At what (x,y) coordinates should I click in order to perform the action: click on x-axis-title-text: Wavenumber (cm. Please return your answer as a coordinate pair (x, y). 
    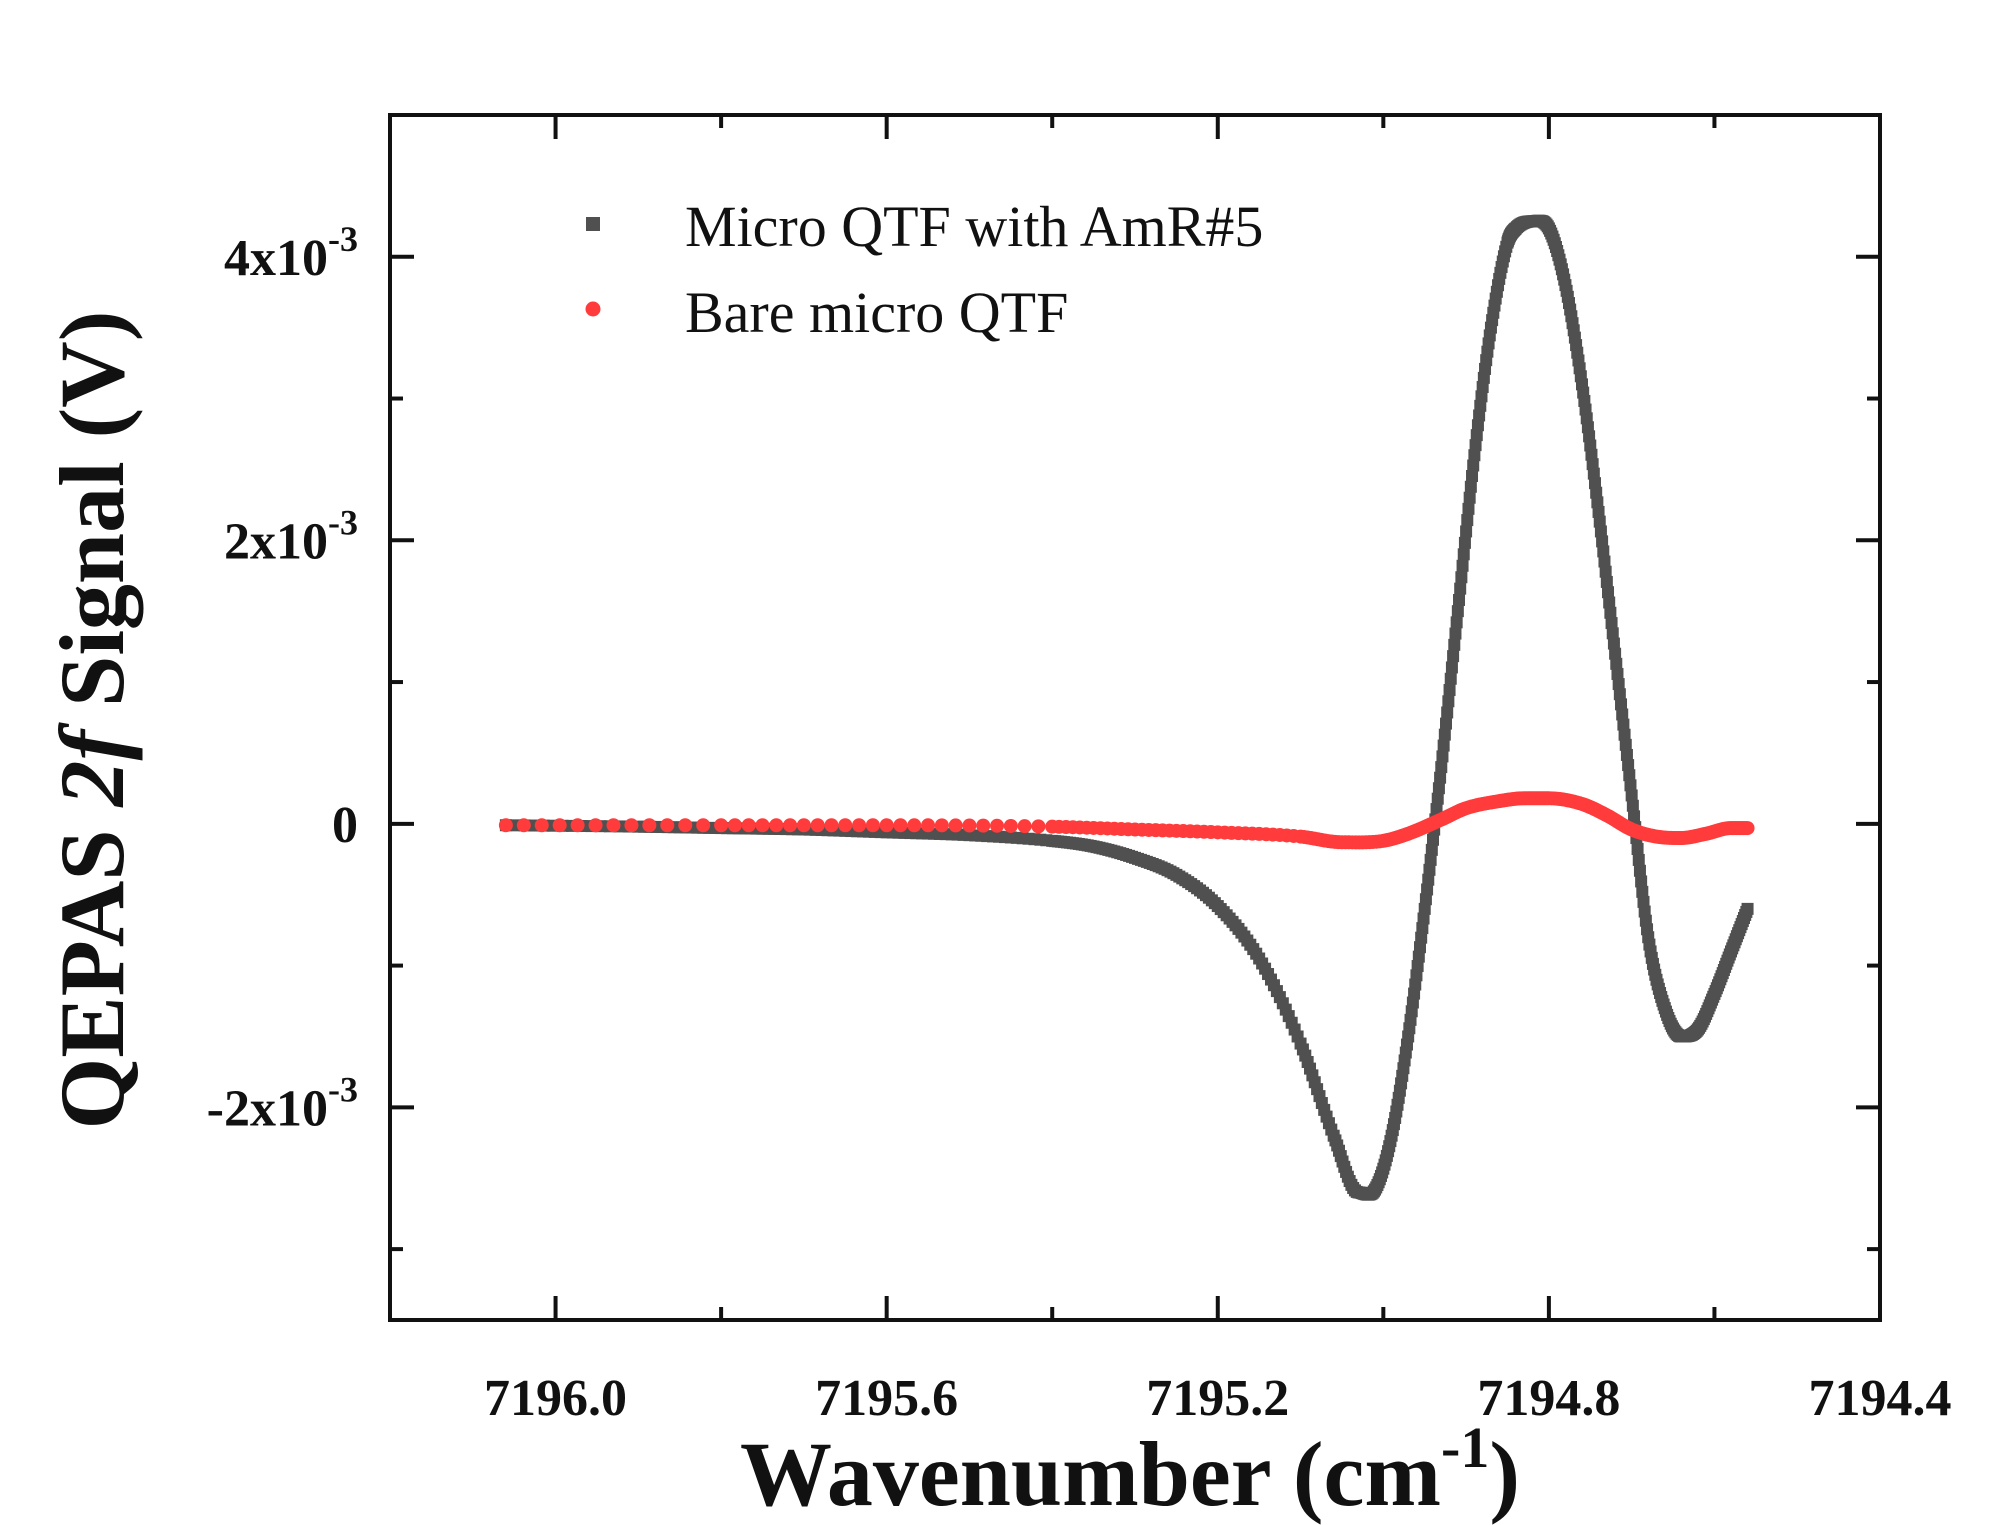
    Looking at the image, I should click on (1090, 1474).